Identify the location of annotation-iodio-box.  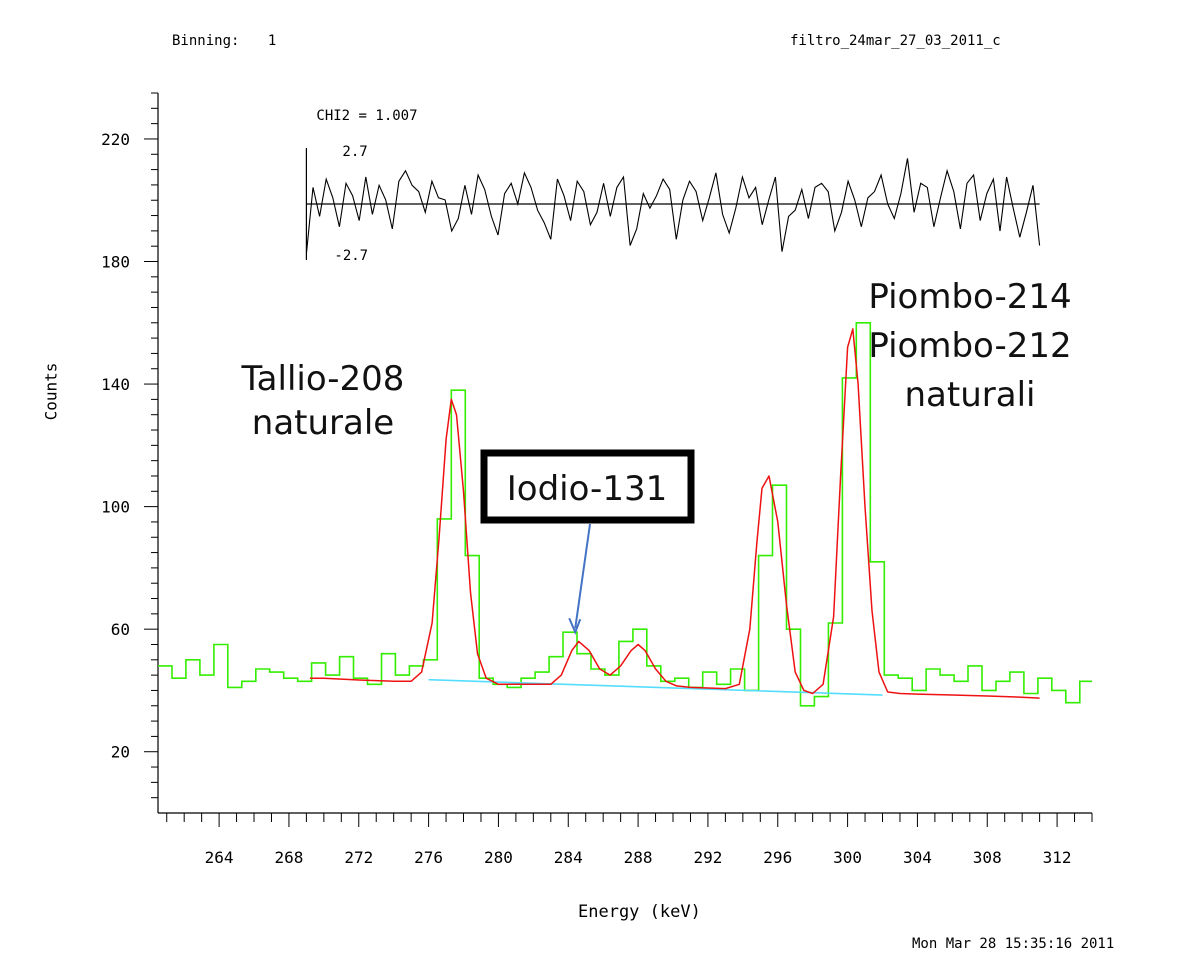
(587, 486).